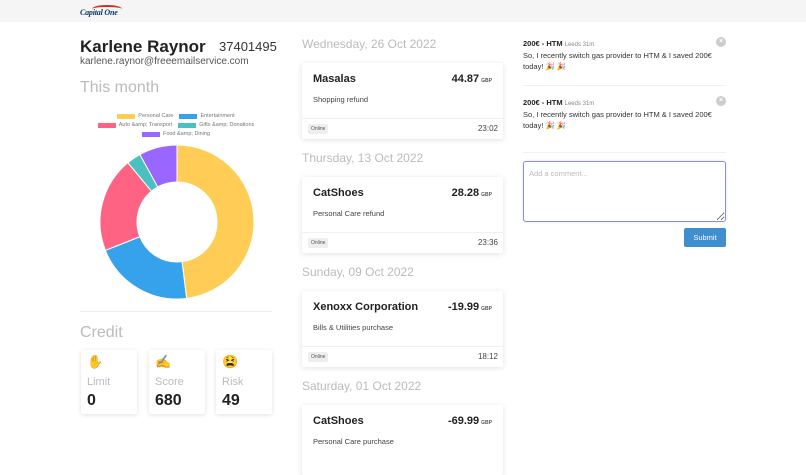 The image size is (806, 475). Describe the element at coordinates (120, 87) in the screenshot. I see `this-month-title: This month` at that location.